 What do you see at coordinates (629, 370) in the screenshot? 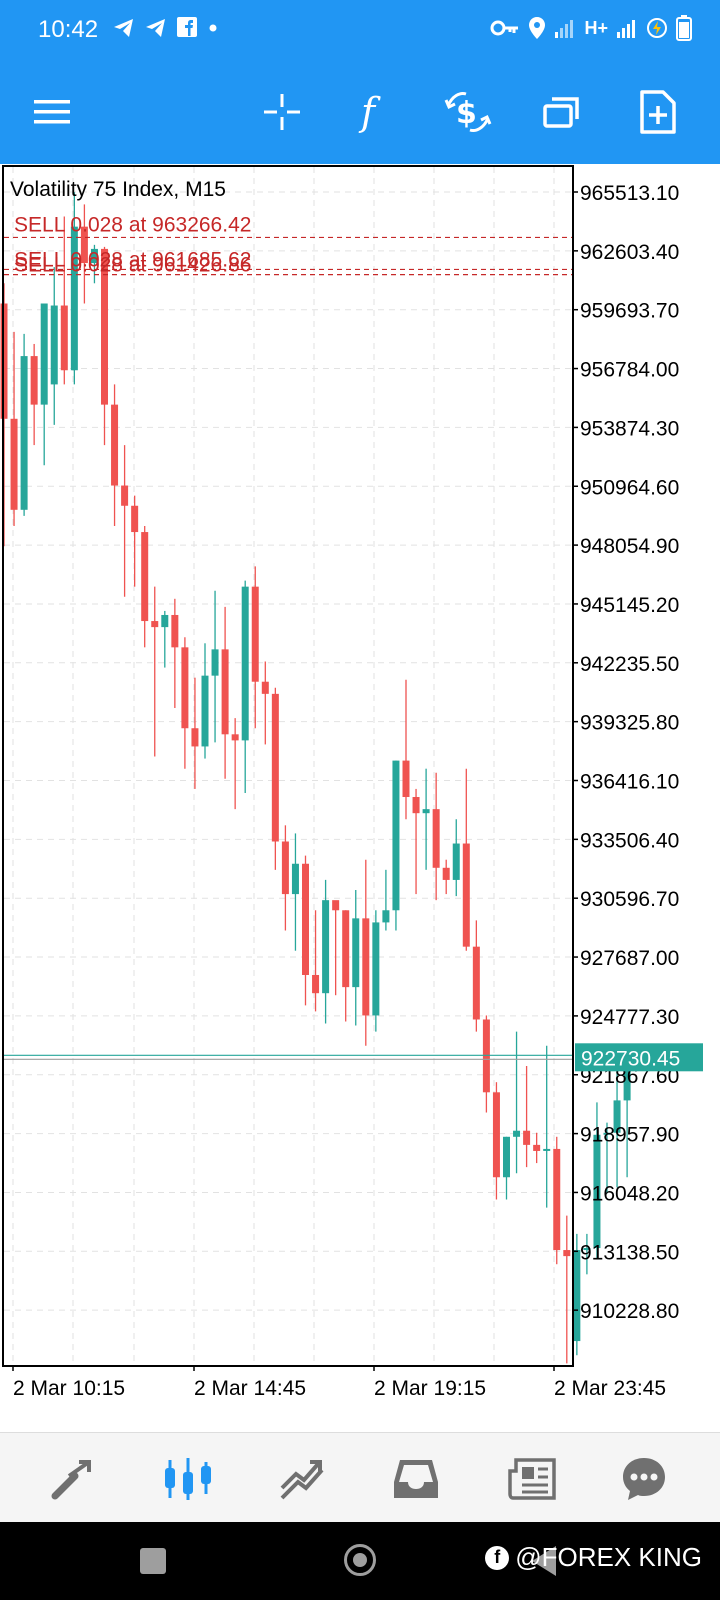
I see `y-tick-label: 956784.00` at bounding box center [629, 370].